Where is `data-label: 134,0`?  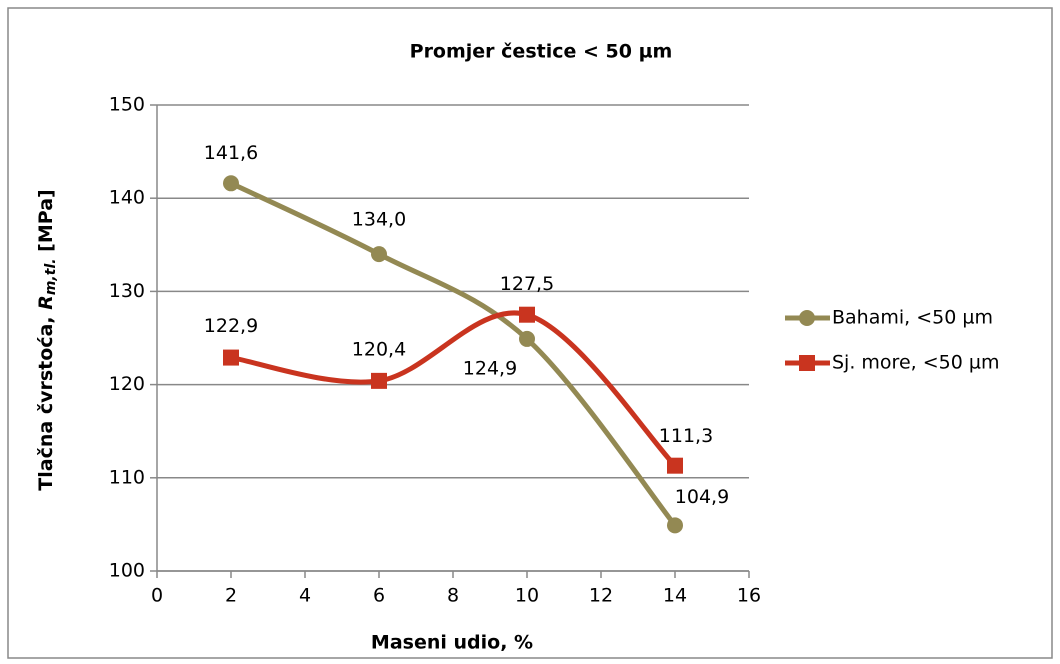 data-label: 134,0 is located at coordinates (379, 220).